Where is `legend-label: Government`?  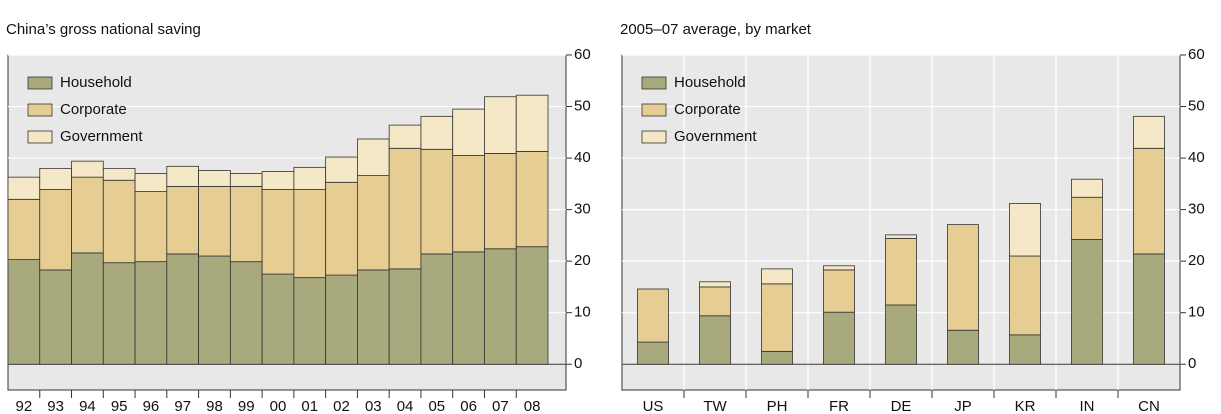
legend-label: Government is located at coordinates (715, 136).